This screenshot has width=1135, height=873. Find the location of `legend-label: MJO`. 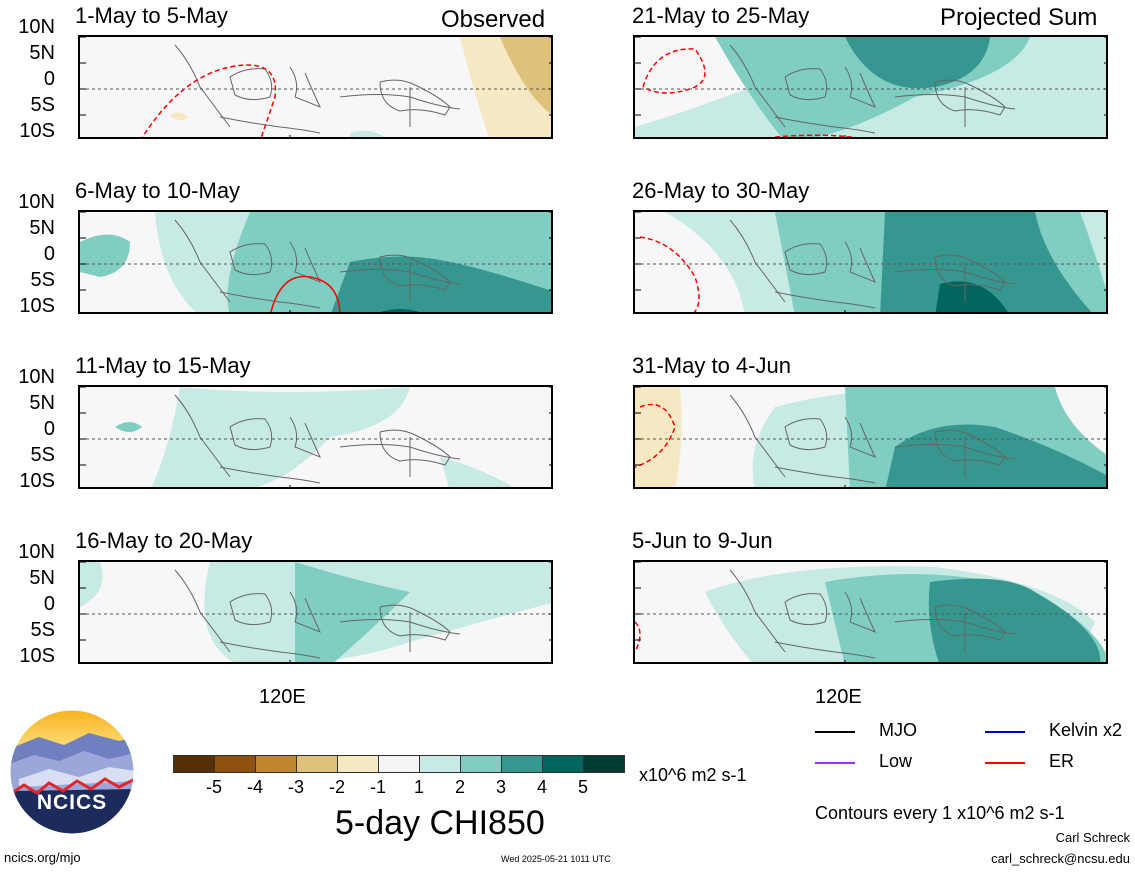

legend-label: MJO is located at coordinates (898, 730).